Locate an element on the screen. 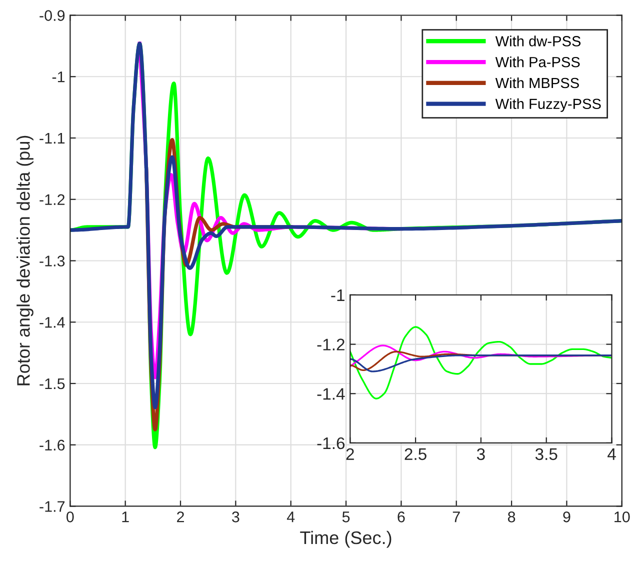 Image resolution: width=632 pixels, height=565 pixels. x-tick-label: 8 is located at coordinates (512, 517).